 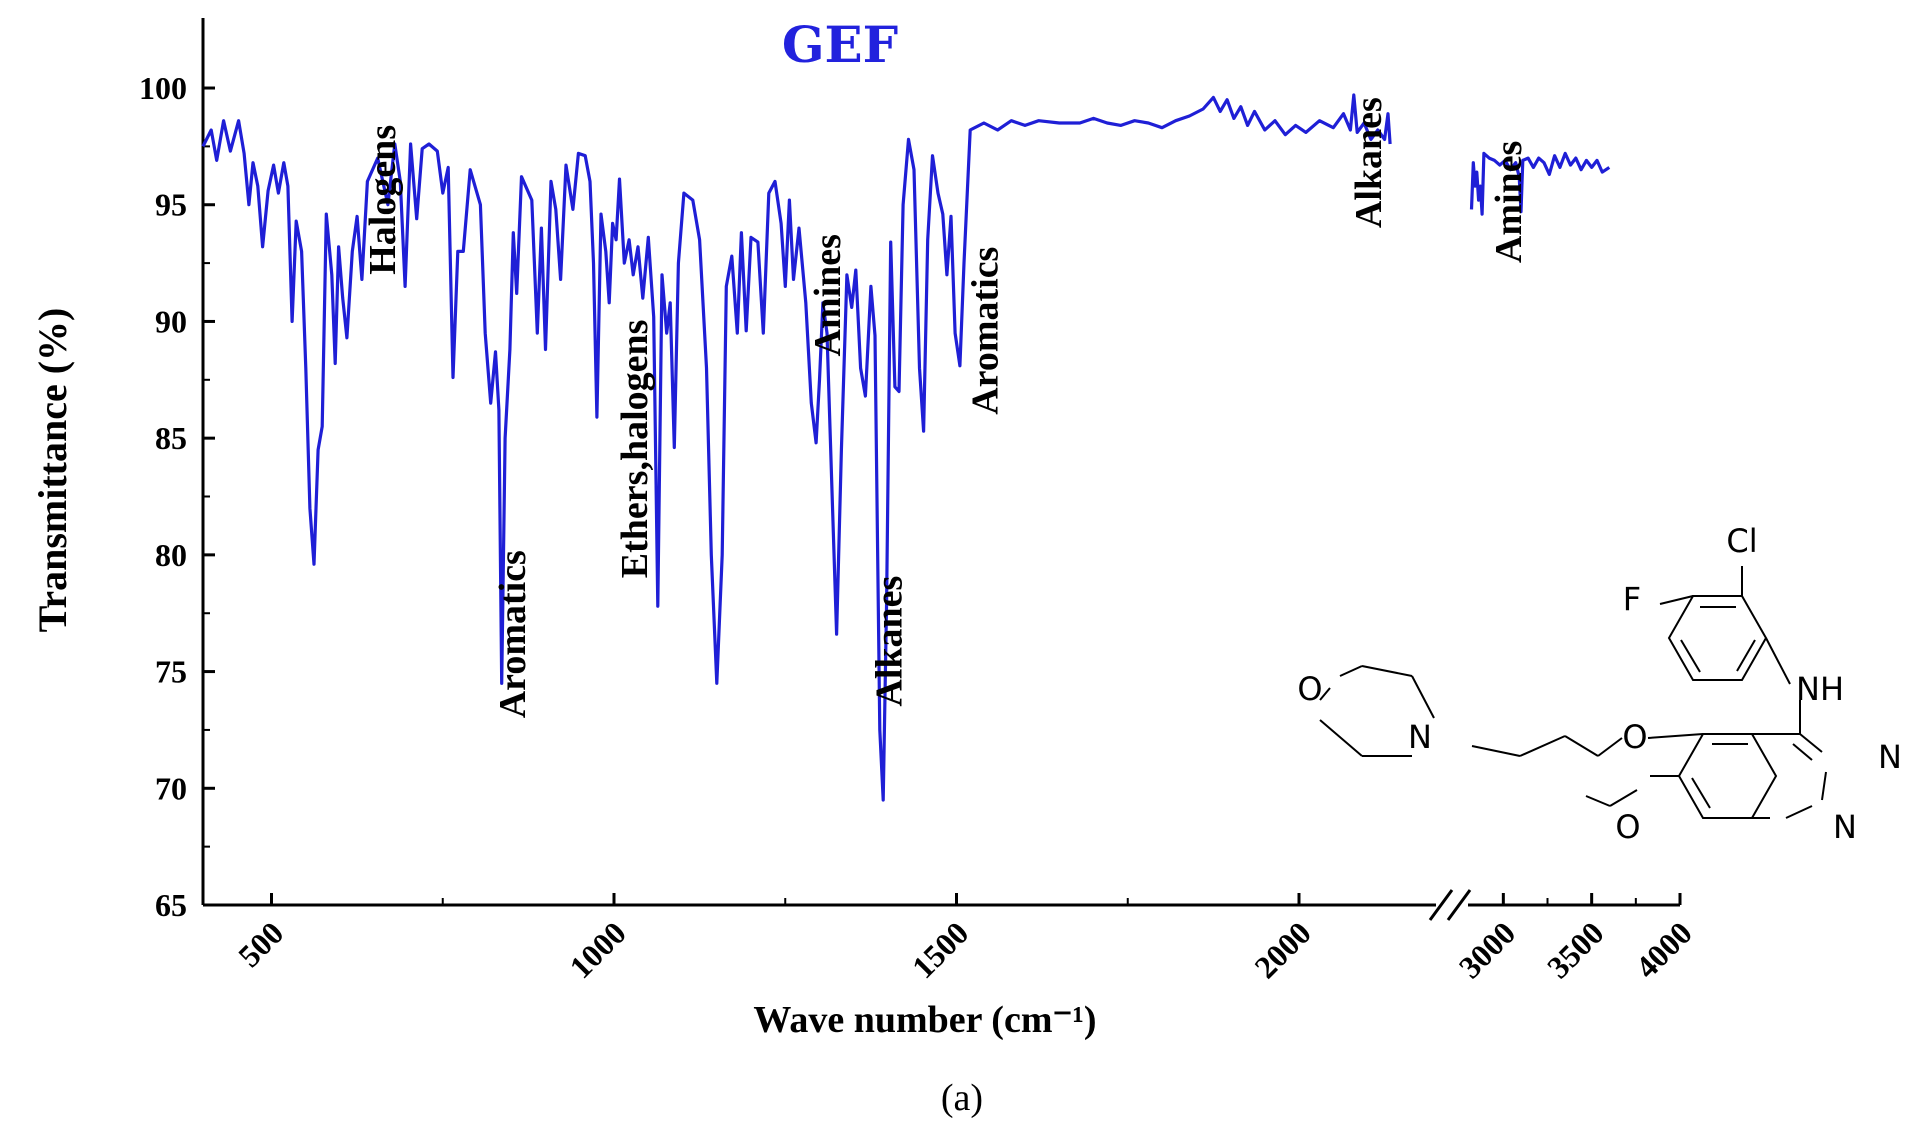 I want to click on y-axis: 65 70 75 80 85 90 95 100, so click(x=177, y=470).